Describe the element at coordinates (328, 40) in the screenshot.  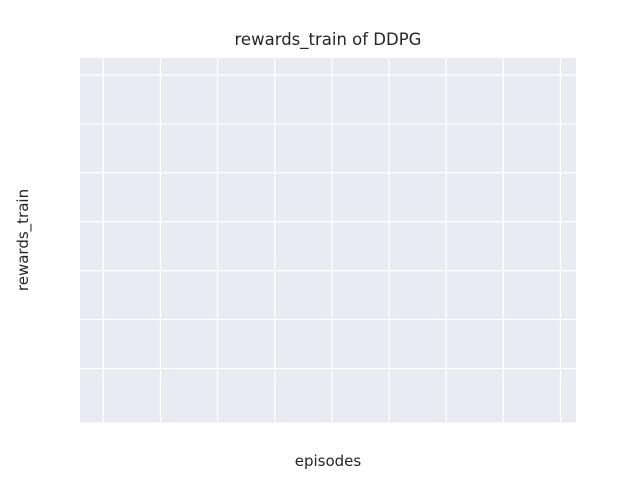
I see `chart-title: rewards_train of DDPG` at that location.